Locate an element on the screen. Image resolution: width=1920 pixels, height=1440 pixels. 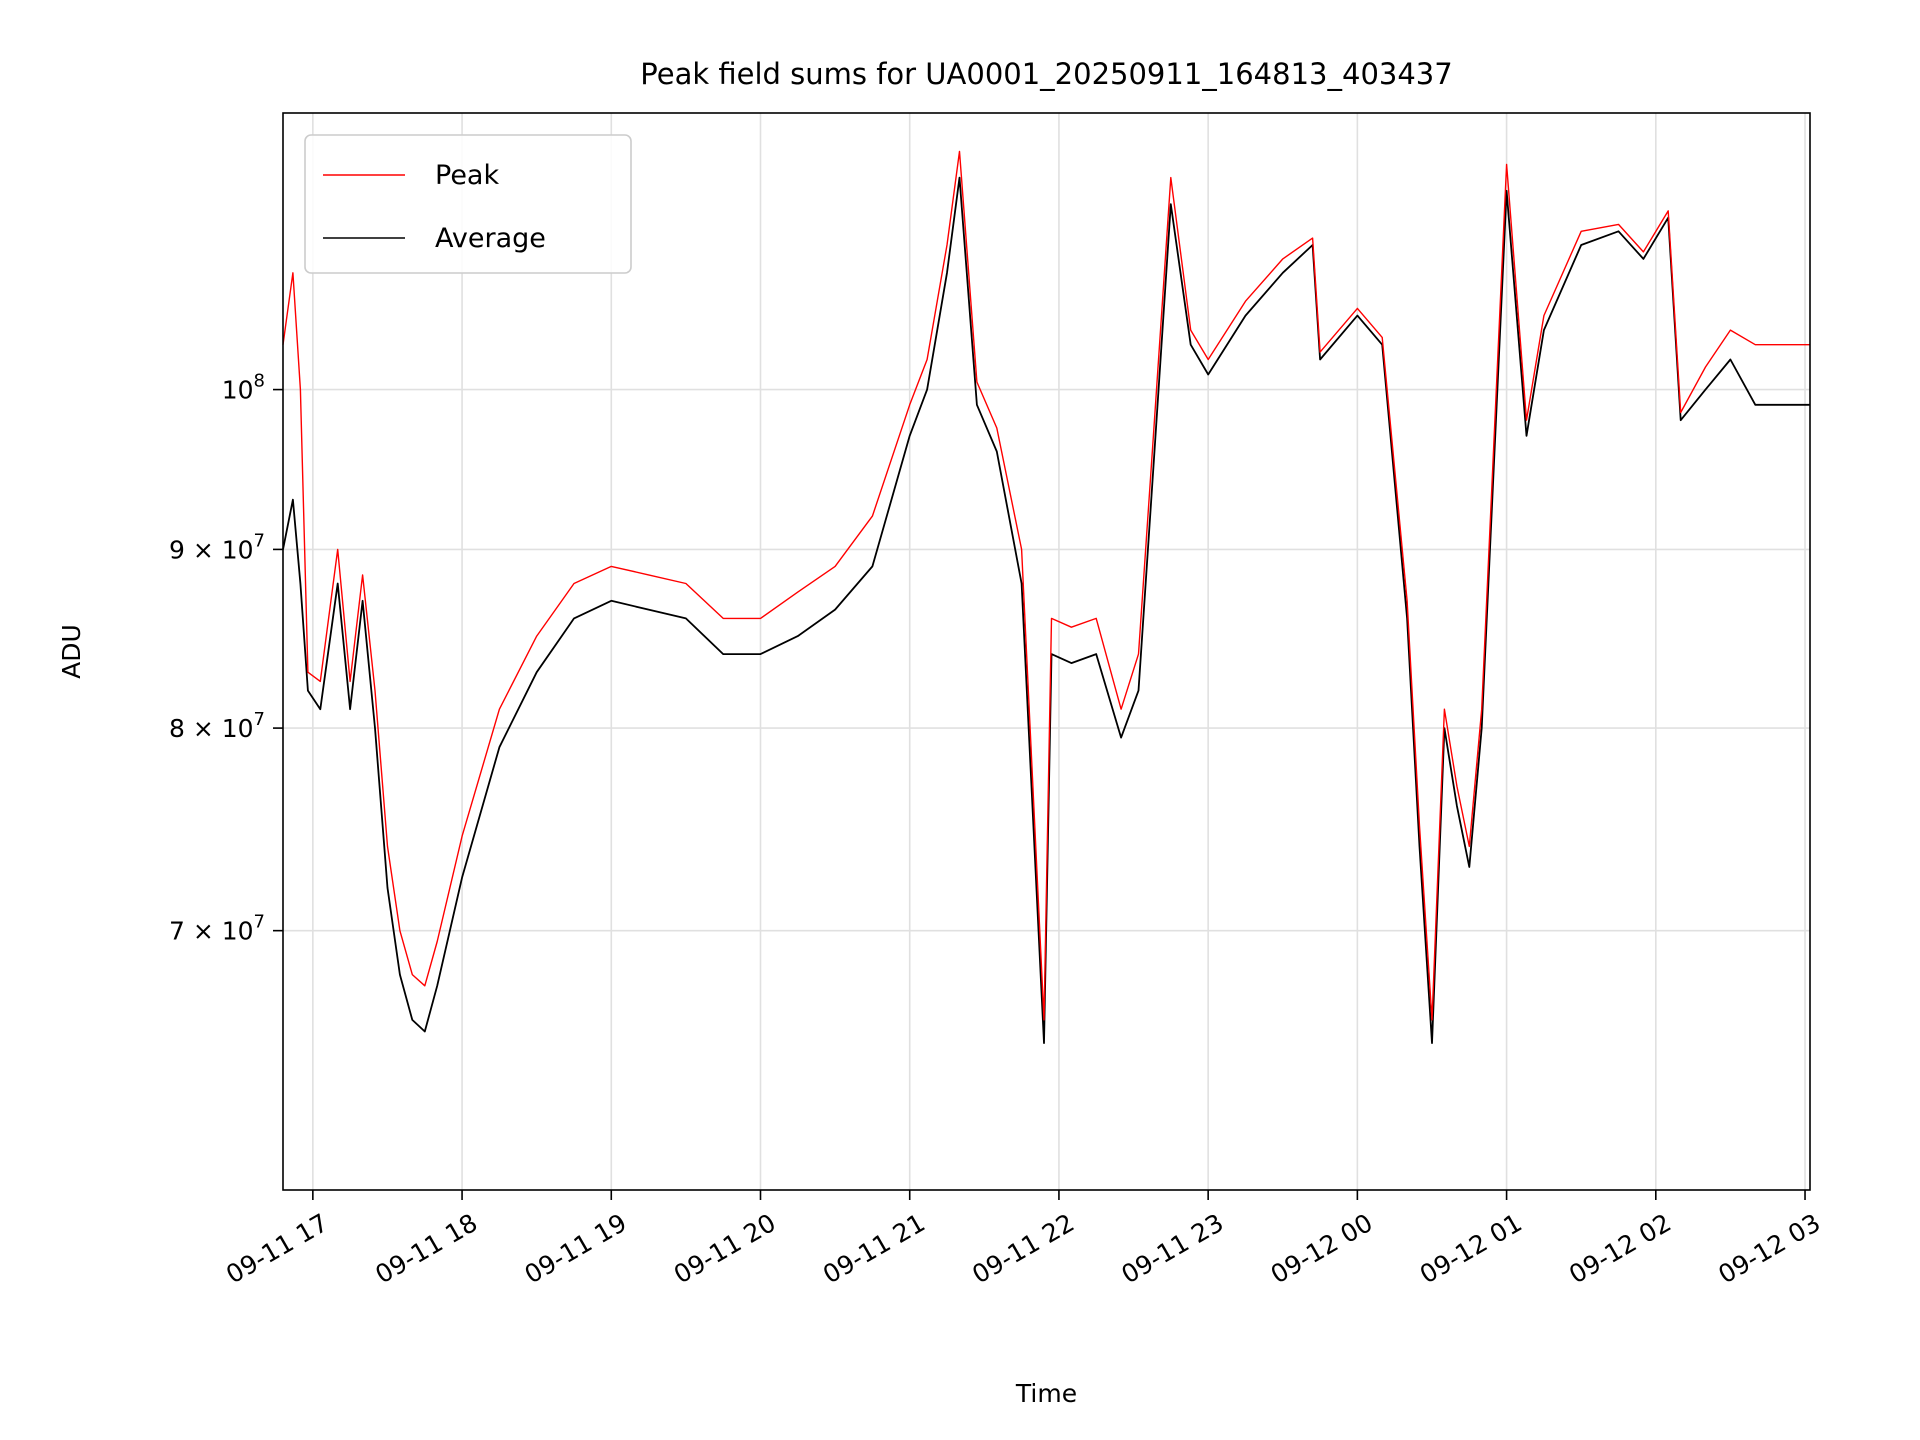
x-tick-label: 09-12 01 is located at coordinates (1471, 1248).